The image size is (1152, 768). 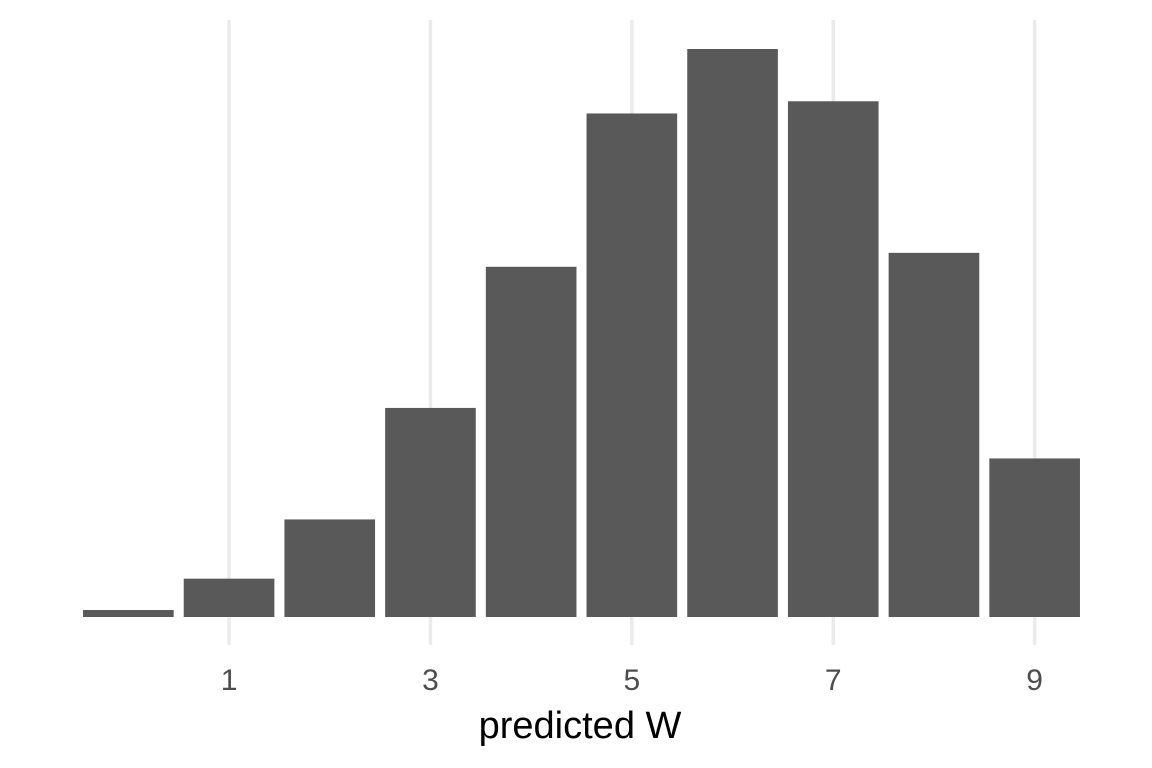 What do you see at coordinates (833, 680) in the screenshot?
I see `x-tick-label-7: 7` at bounding box center [833, 680].